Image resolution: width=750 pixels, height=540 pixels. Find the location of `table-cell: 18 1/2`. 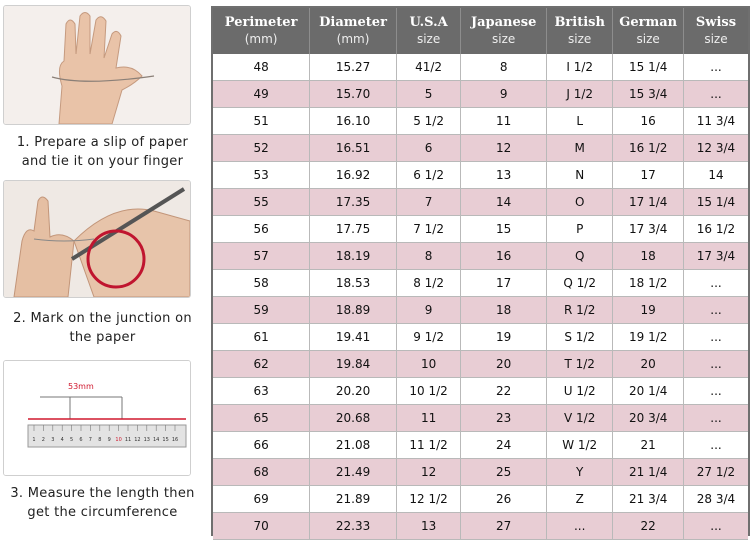

table-cell: 18 1/2 is located at coordinates (648, 283).